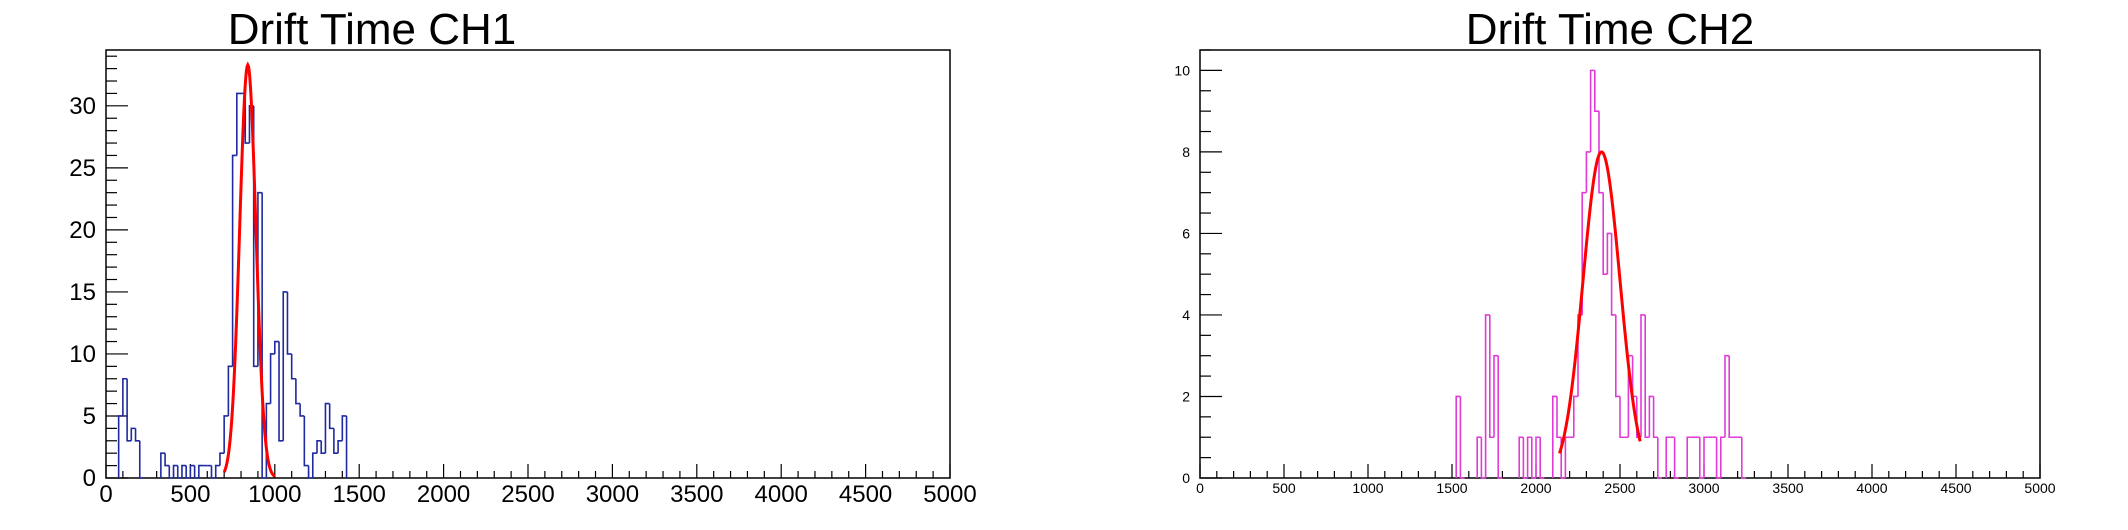  Describe the element at coordinates (82, 354) in the screenshot. I see `y-tick-label: 10` at that location.